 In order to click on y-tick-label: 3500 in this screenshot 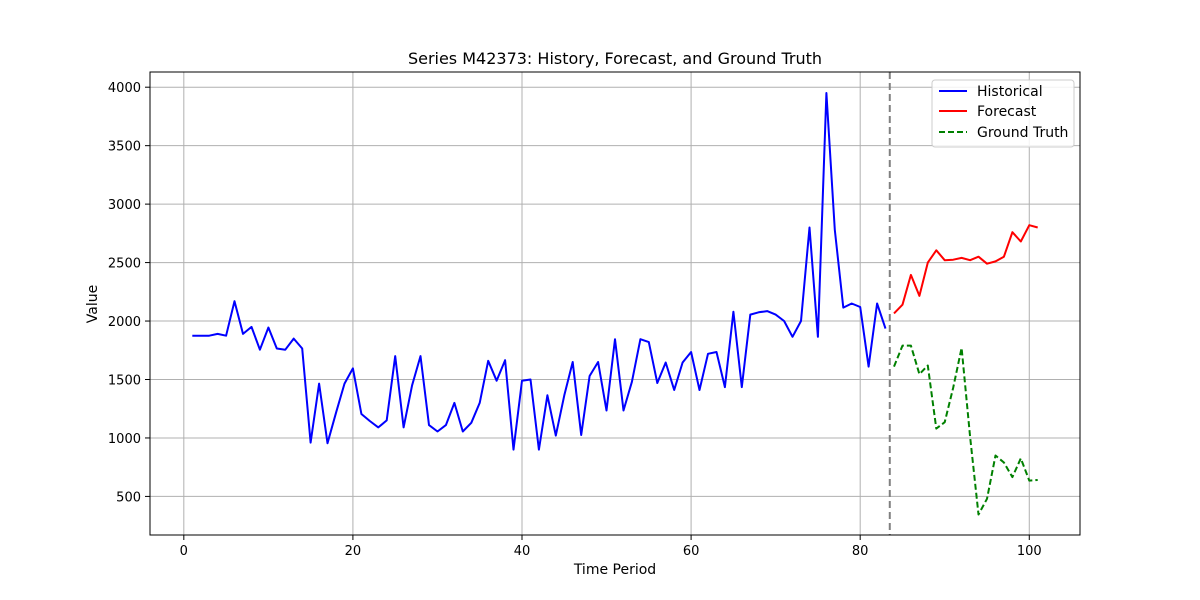, I will do `click(124, 147)`.